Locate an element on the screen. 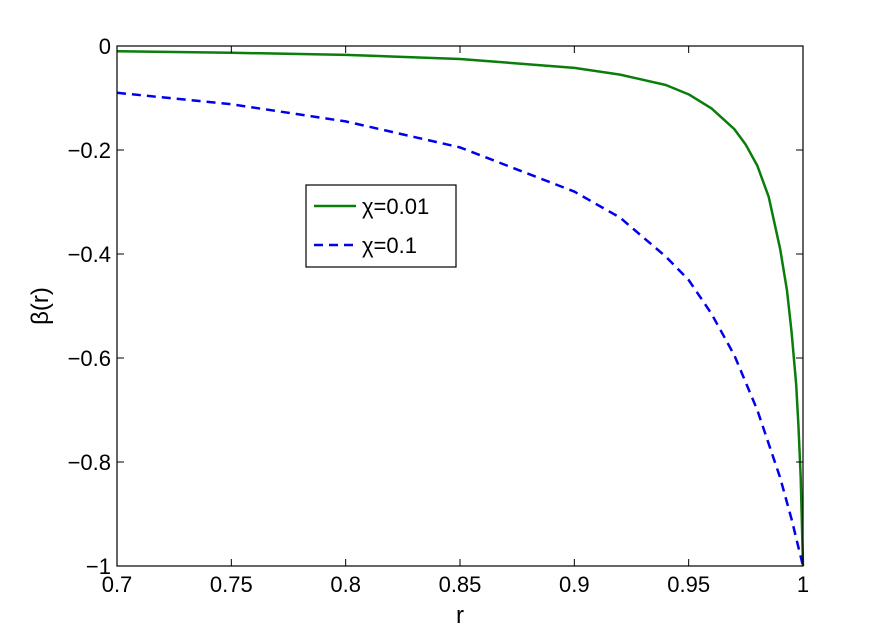 This screenshot has width=886, height=635. y-tick-label: −0.4 is located at coordinates (89, 254).